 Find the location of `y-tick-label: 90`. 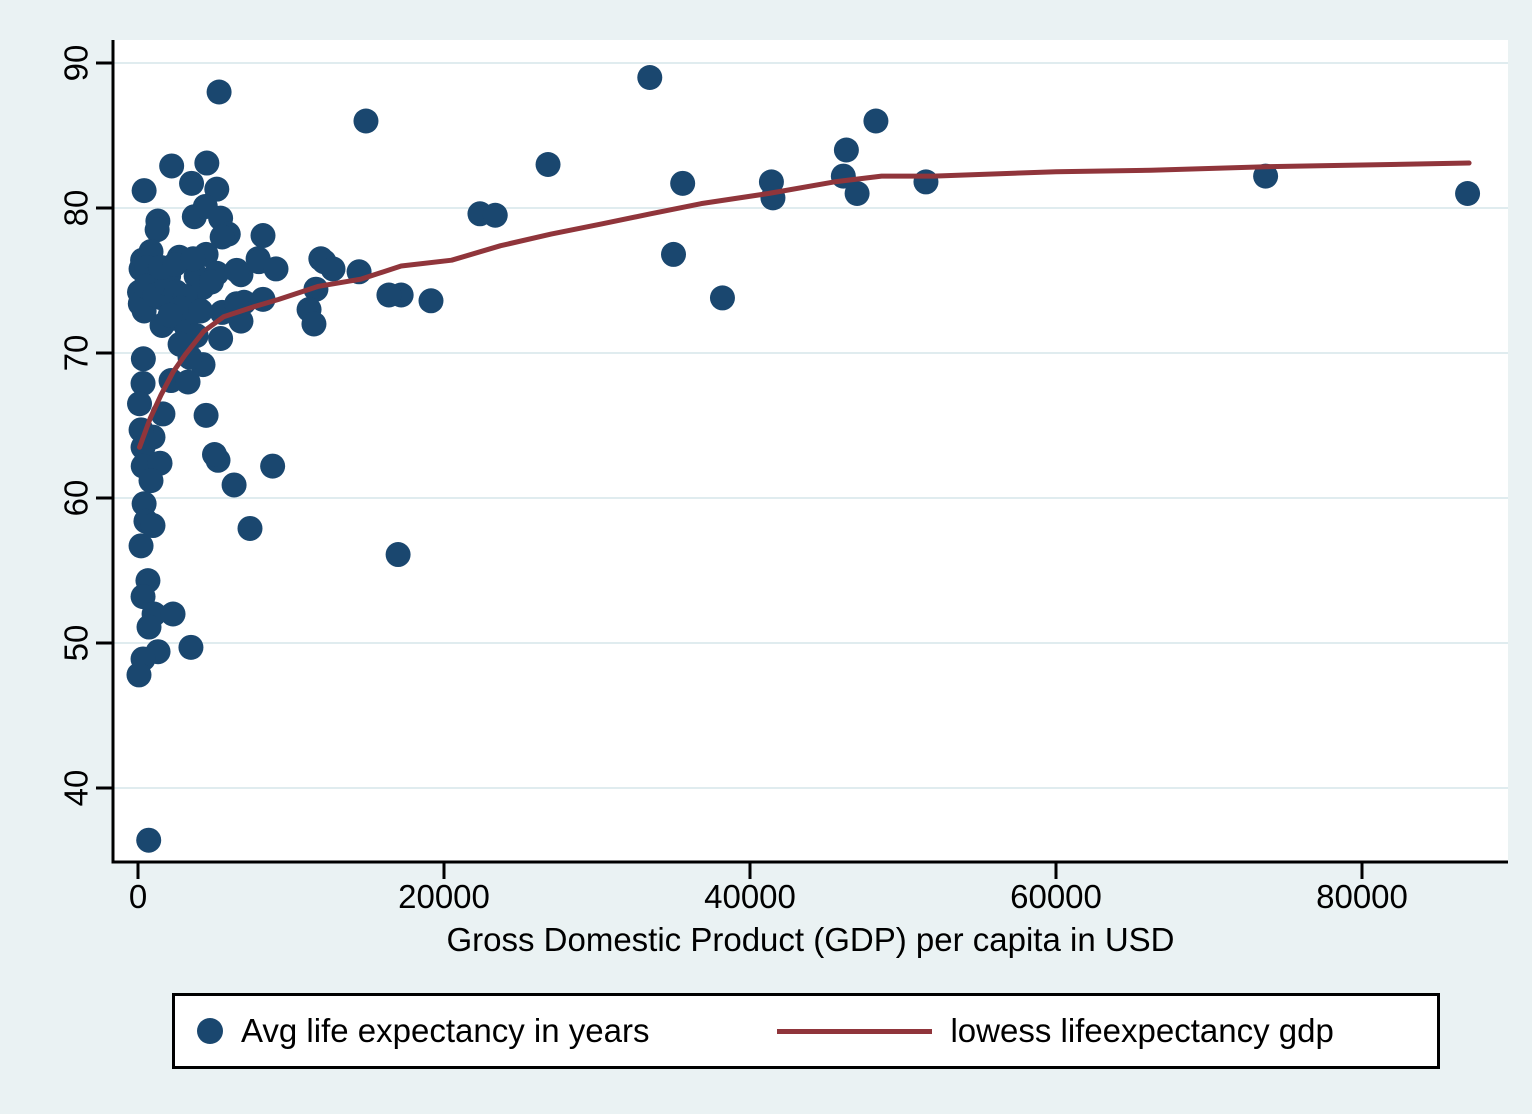

y-tick-label: 90 is located at coordinates (76, 63).